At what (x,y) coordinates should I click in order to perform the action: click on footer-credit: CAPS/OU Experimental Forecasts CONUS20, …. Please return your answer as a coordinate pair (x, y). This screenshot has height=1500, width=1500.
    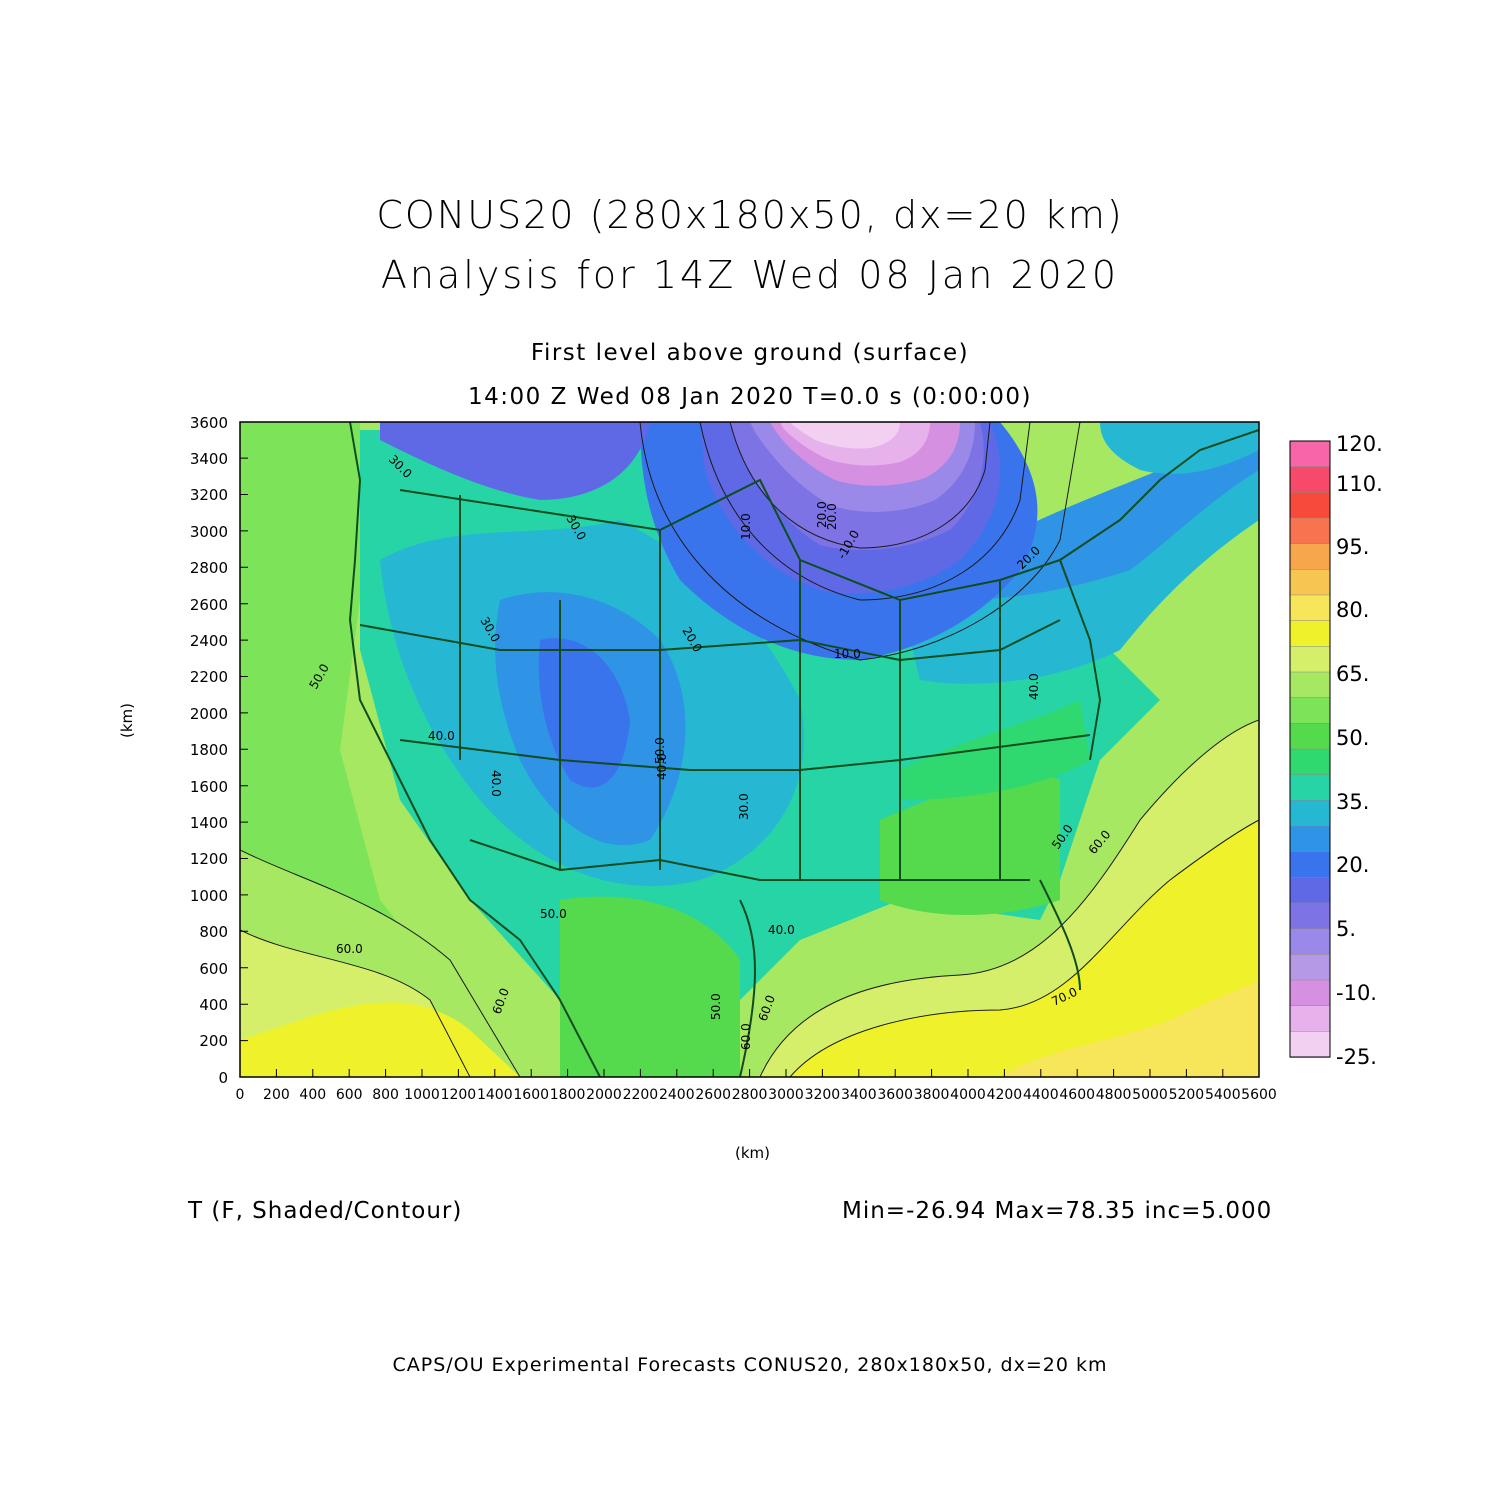
    Looking at the image, I should click on (750, 1365).